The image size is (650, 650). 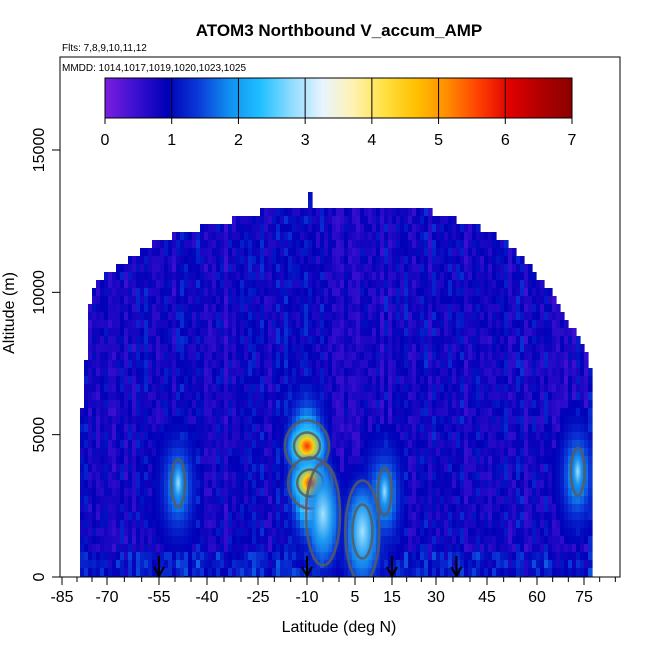 What do you see at coordinates (238, 140) in the screenshot?
I see `colorbar-tick-label-2: 2` at bounding box center [238, 140].